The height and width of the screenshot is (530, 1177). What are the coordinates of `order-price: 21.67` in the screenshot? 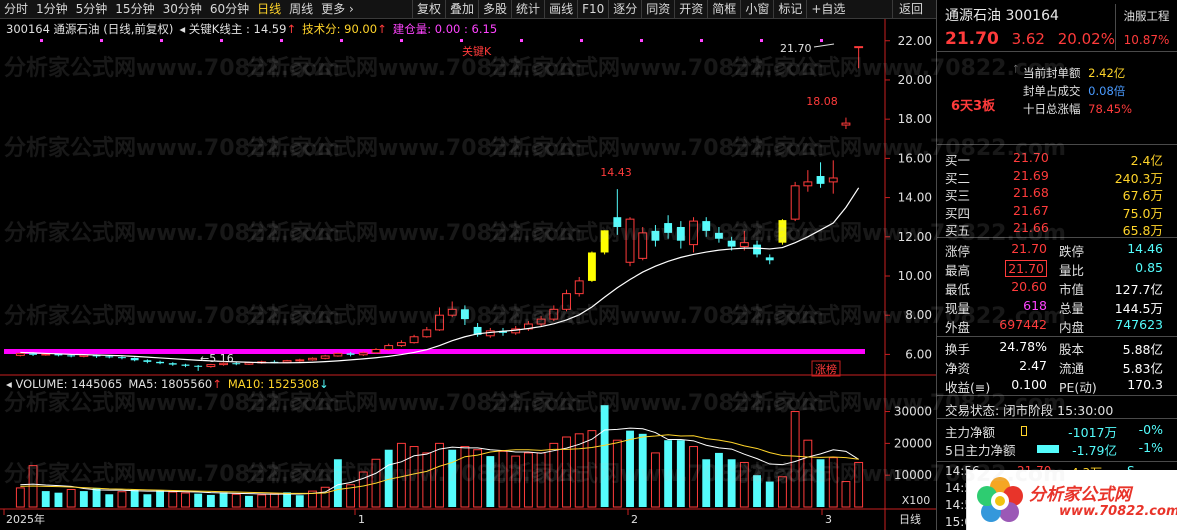 It's located at (1031, 210).